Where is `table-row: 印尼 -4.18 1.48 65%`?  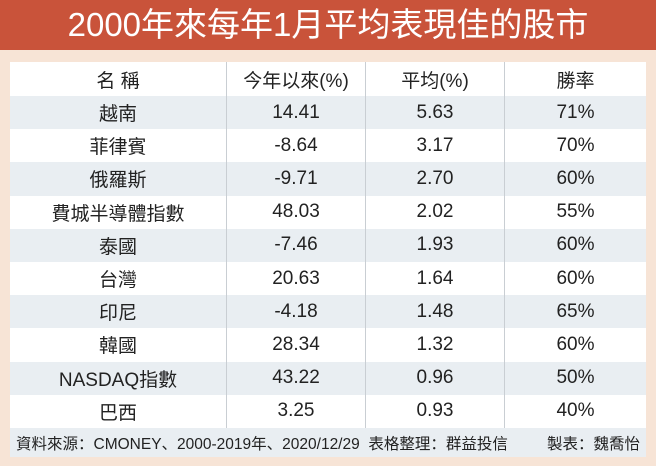 table-row: 印尼 -4.18 1.48 65% is located at coordinates (328, 312).